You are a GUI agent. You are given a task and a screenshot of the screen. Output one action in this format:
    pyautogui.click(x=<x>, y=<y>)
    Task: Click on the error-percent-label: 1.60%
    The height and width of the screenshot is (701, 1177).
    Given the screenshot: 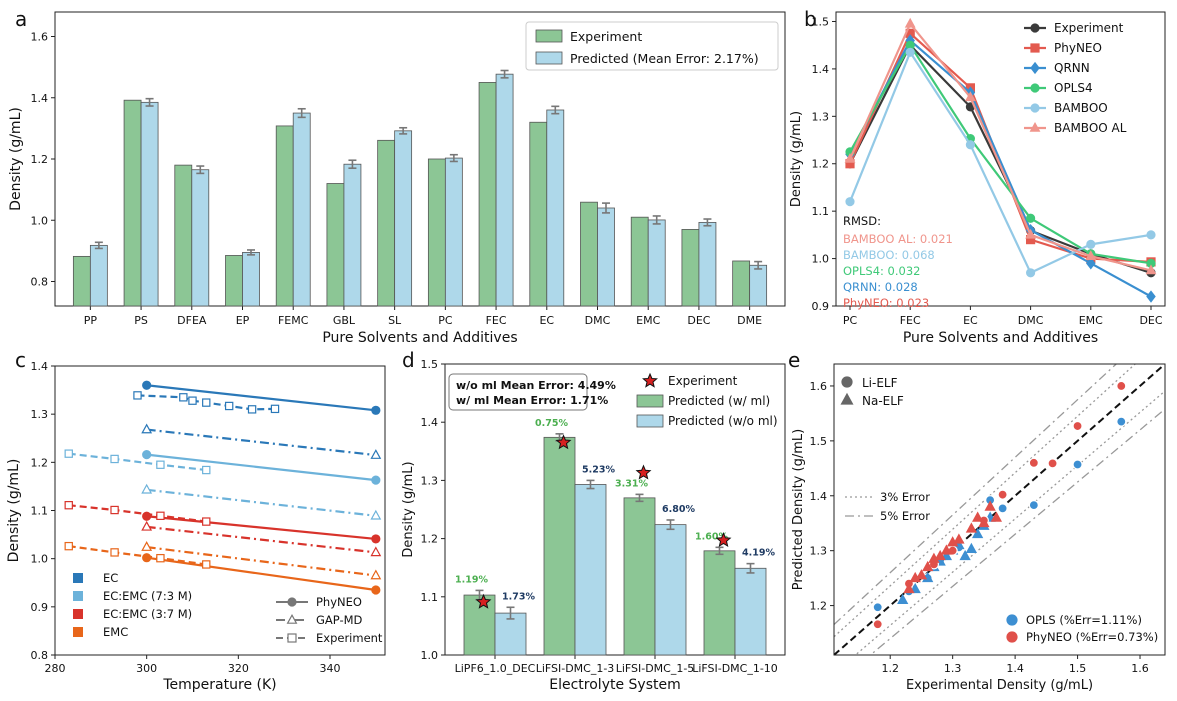 What is the action you would take?
    pyautogui.click(x=711, y=536)
    